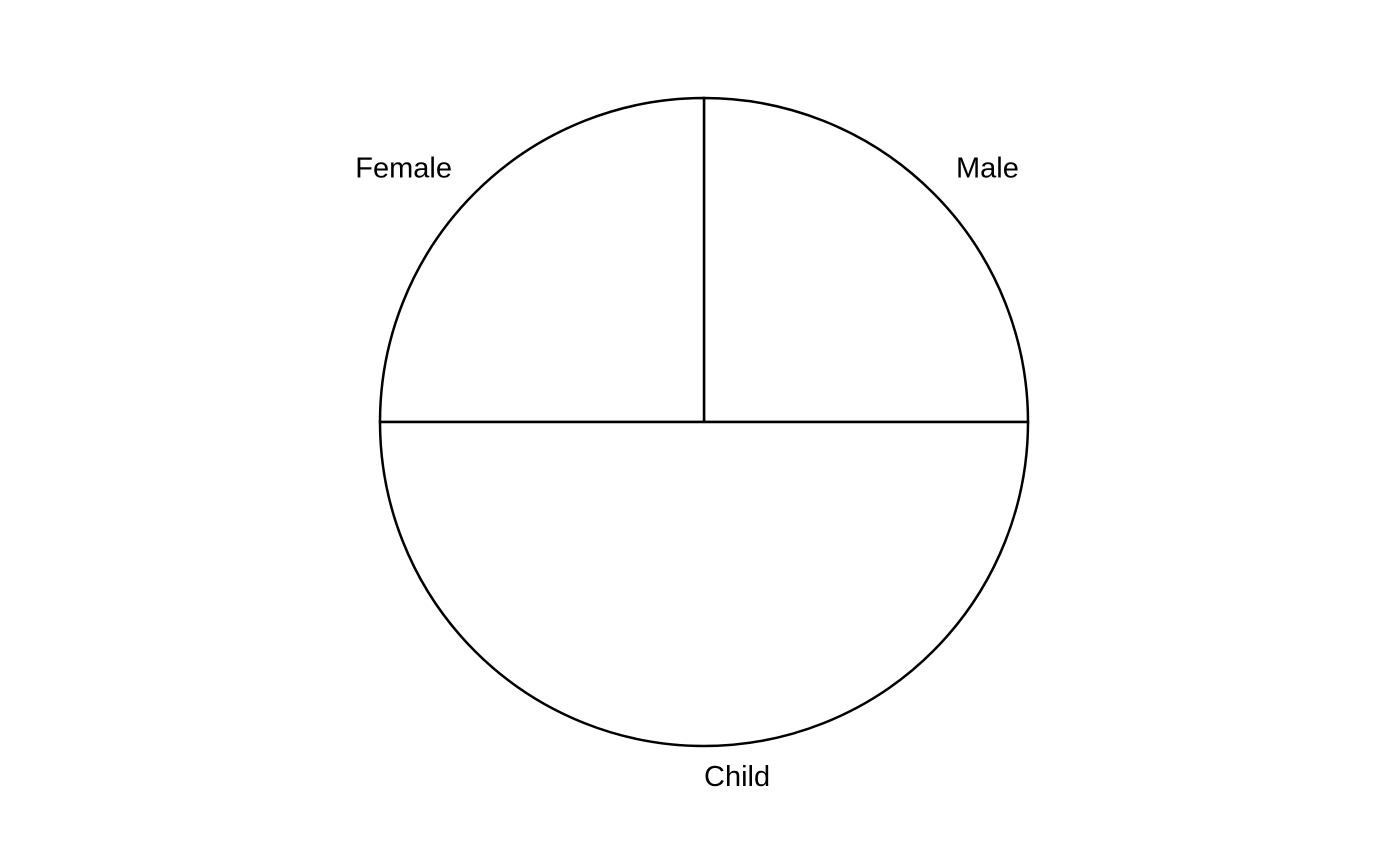 The width and height of the screenshot is (1400, 866). Describe the element at coordinates (403, 169) in the screenshot. I see `pie-label-female: Female` at that location.